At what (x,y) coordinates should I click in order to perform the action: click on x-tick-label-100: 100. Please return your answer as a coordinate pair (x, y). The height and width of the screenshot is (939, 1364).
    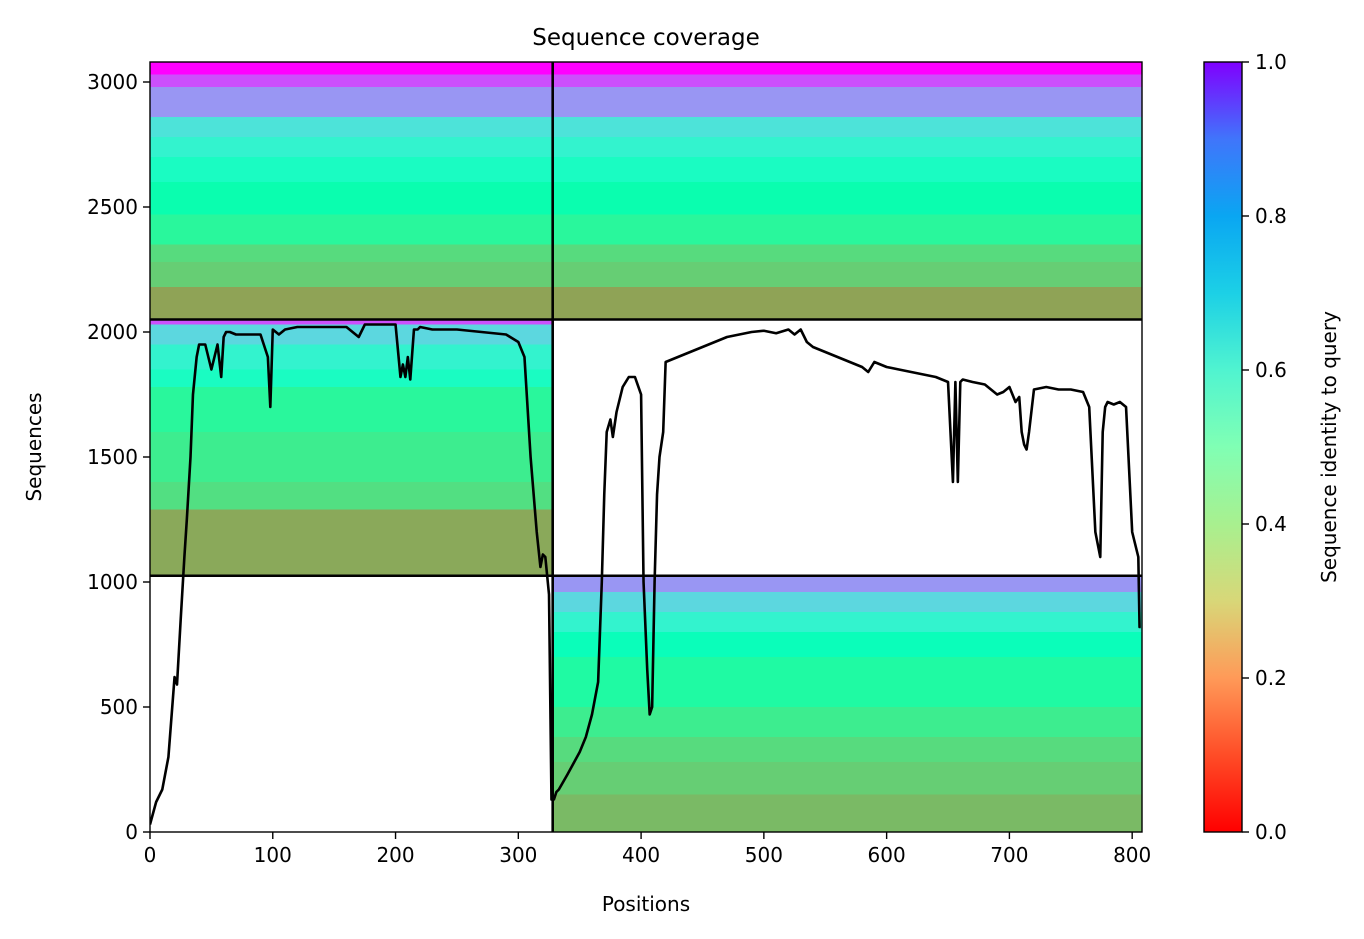
    Looking at the image, I should click on (273, 855).